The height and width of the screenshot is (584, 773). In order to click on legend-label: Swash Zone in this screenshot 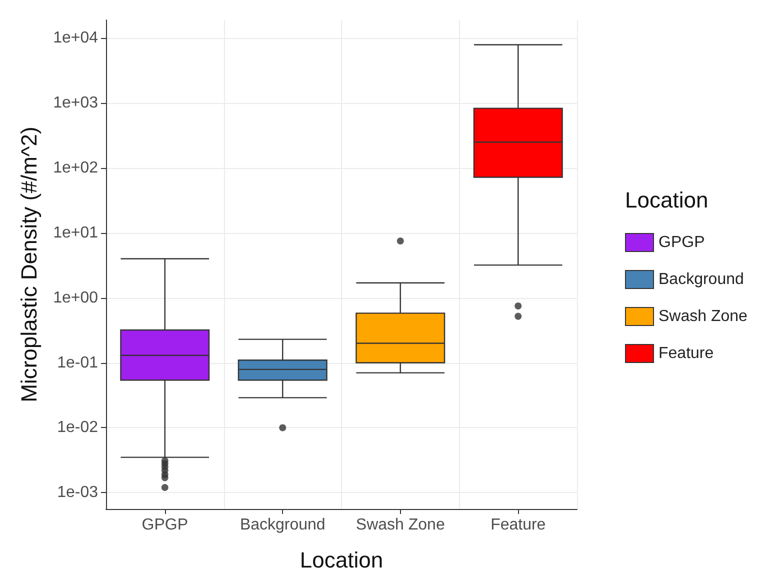, I will do `click(703, 316)`.